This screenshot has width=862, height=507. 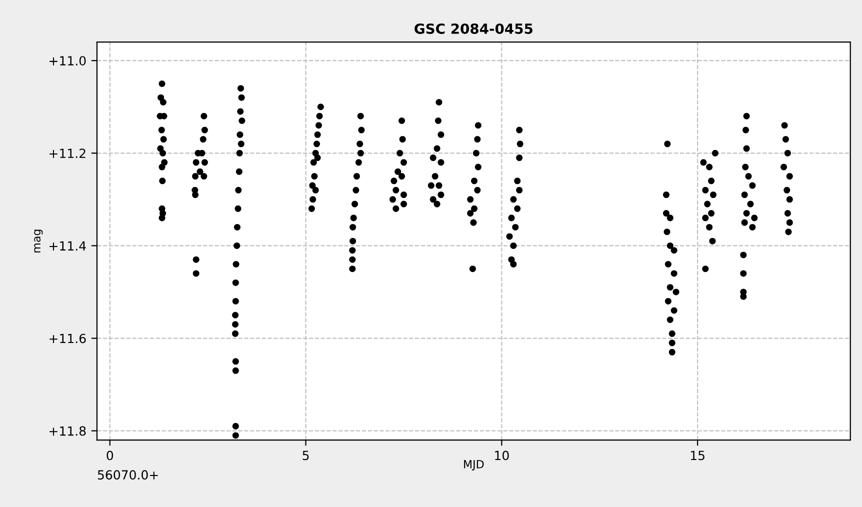 I want to click on y-tick-label: +11.2, so click(x=68, y=153).